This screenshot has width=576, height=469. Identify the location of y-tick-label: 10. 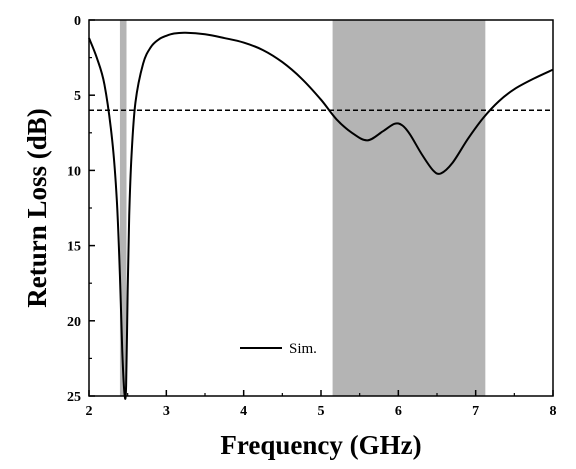
(74, 171).